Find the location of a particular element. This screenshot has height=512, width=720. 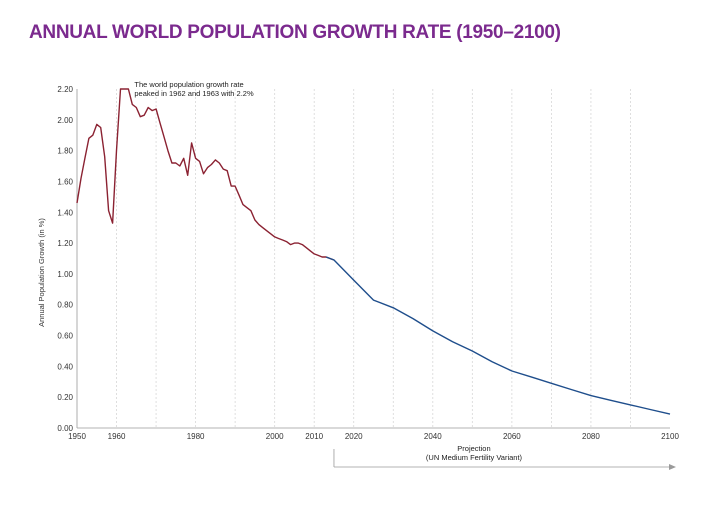

projection-series-line is located at coordinates (498, 335).